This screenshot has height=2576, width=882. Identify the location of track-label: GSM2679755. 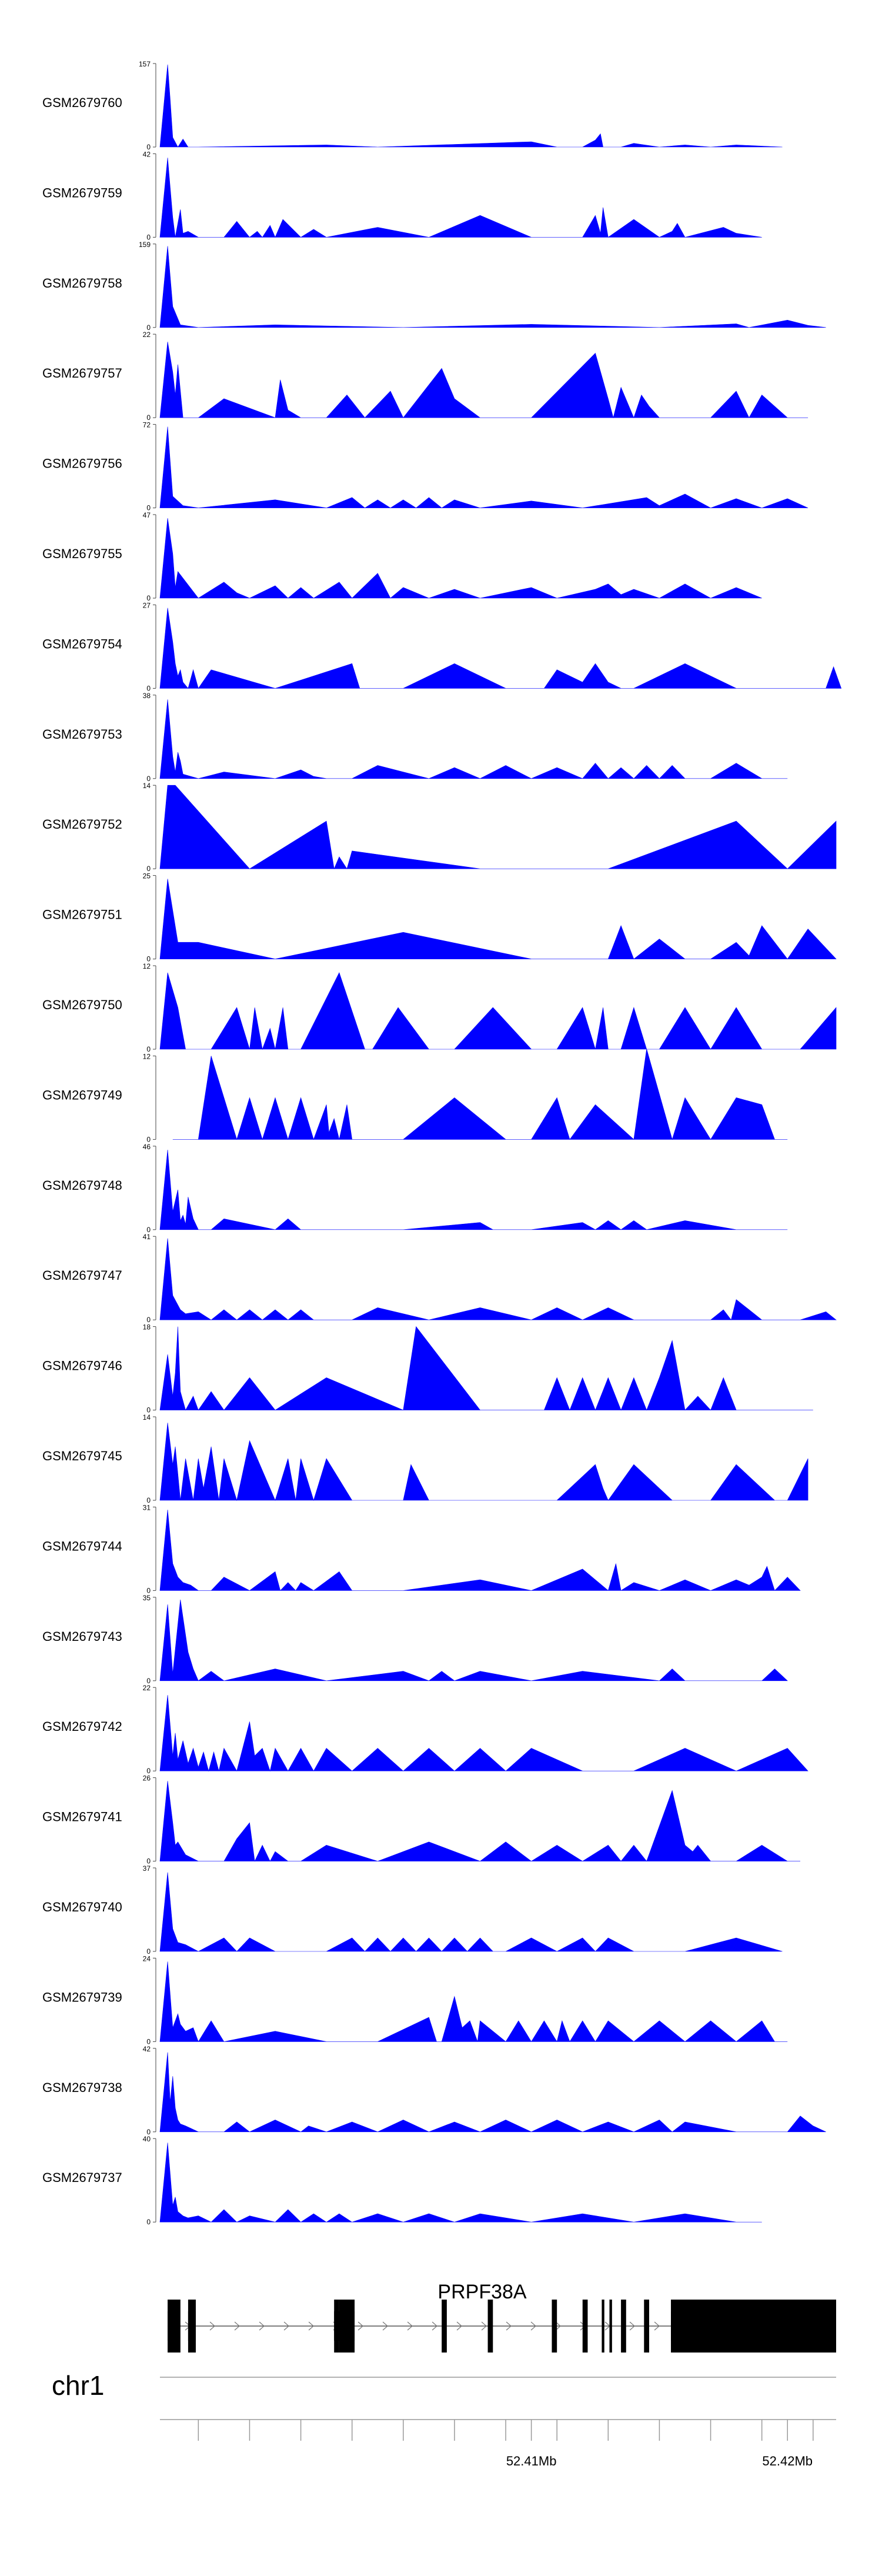
(82, 553).